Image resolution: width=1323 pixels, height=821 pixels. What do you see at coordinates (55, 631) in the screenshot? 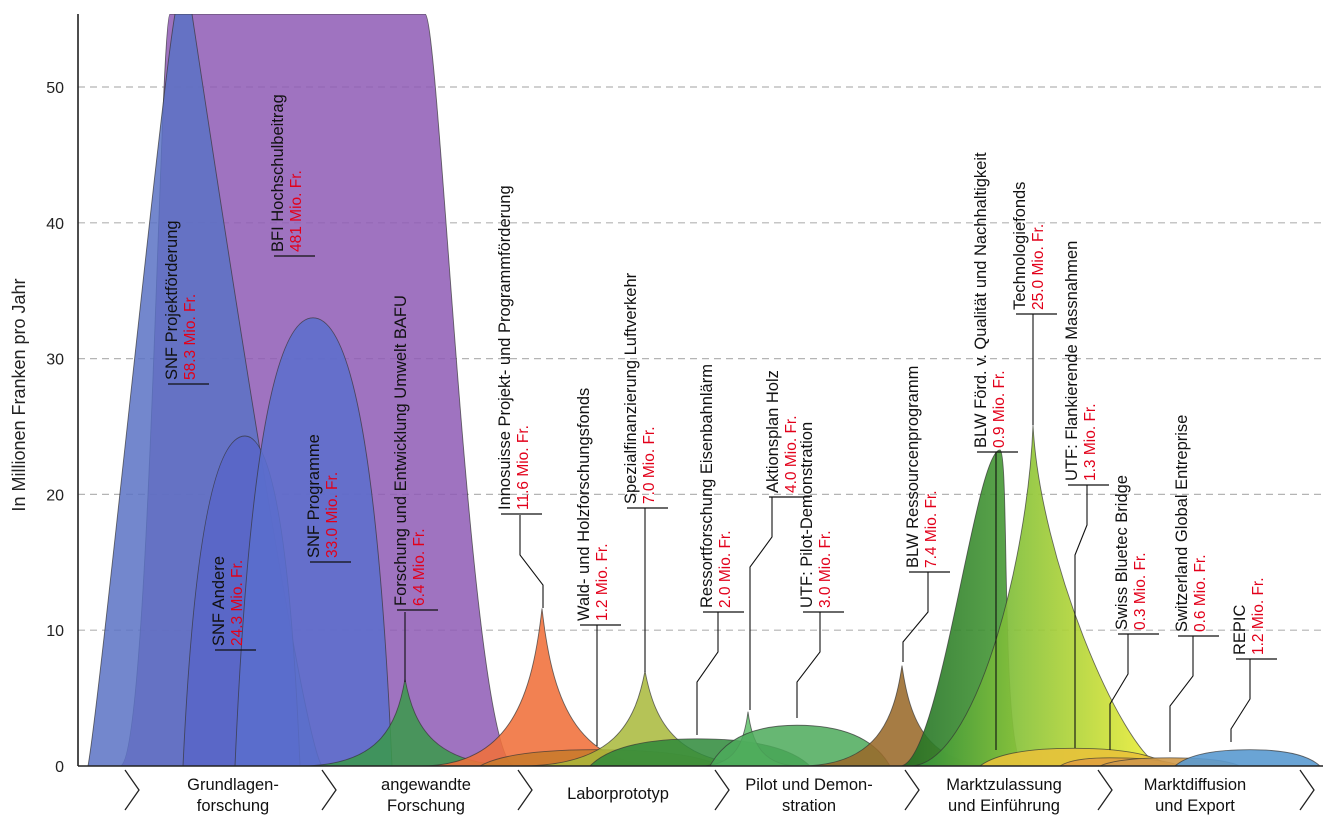
I see `y-tick-label: 10` at bounding box center [55, 631].